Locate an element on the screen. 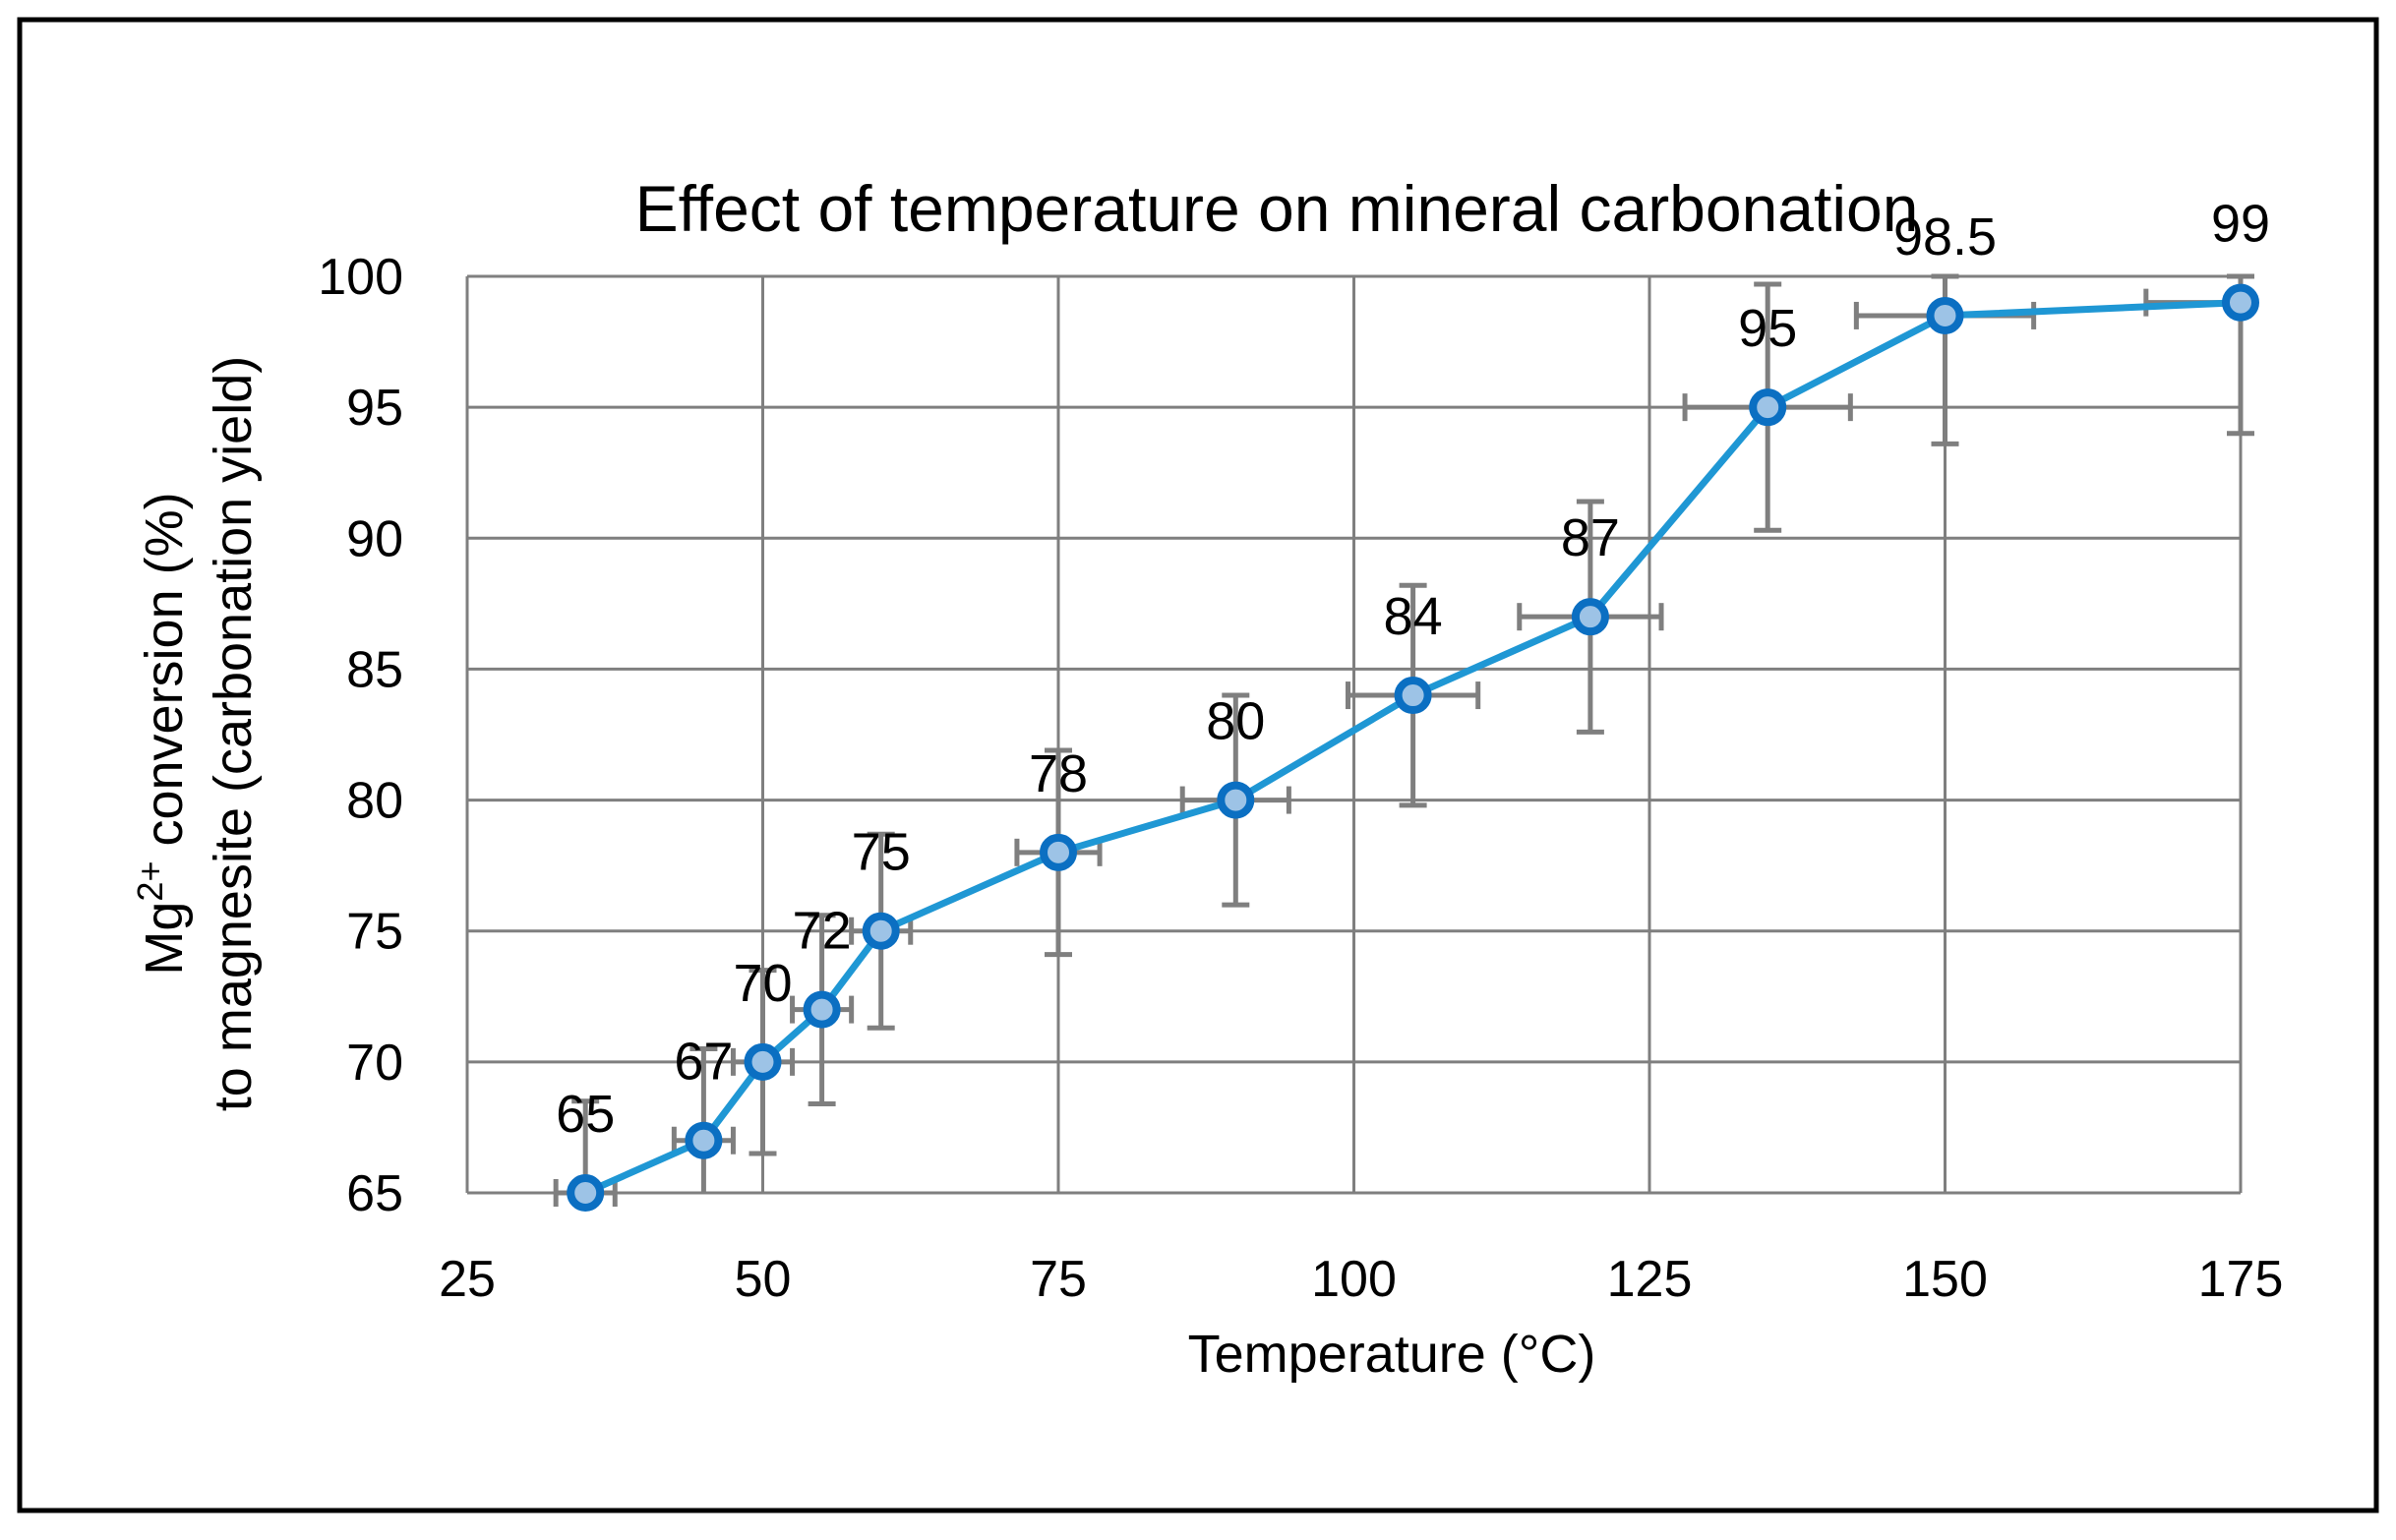 This screenshot has width=2396, height=1540. y-tick-label: 100 is located at coordinates (360, 277).